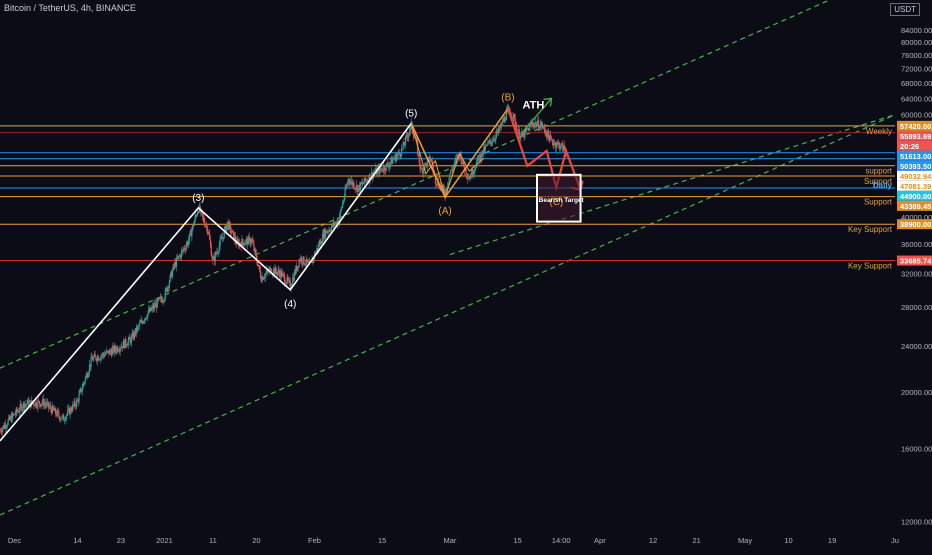 This screenshot has height=555, width=932. Describe the element at coordinates (916, 217) in the screenshot. I see `price-axis-tick: 40000.00` at that location.